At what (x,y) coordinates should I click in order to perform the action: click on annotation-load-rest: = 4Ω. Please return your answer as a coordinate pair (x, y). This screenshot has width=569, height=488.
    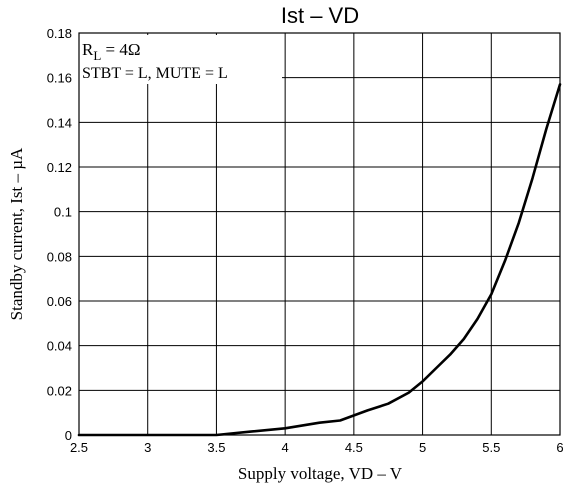
    Looking at the image, I should click on (120, 49).